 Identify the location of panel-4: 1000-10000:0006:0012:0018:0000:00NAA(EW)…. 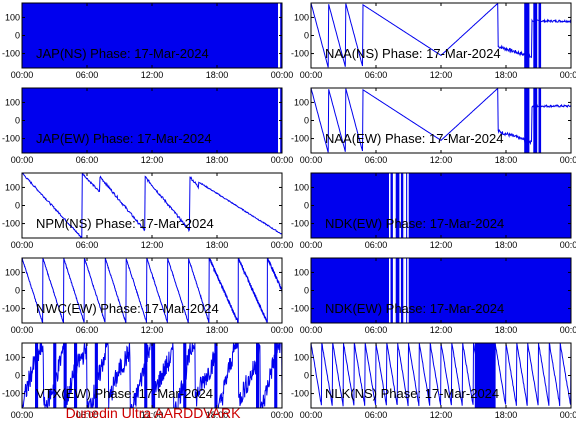
(433, 126).